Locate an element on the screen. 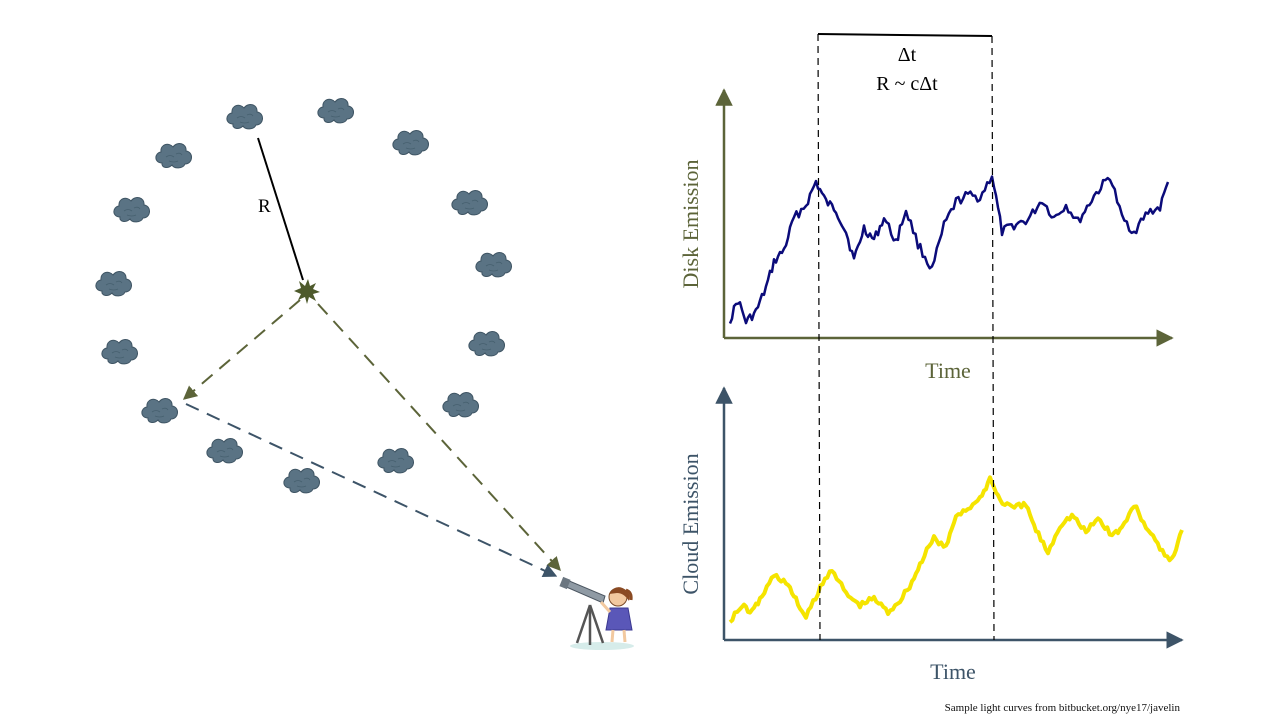 The width and height of the screenshot is (1280, 720). central-source-icon is located at coordinates (307, 291).